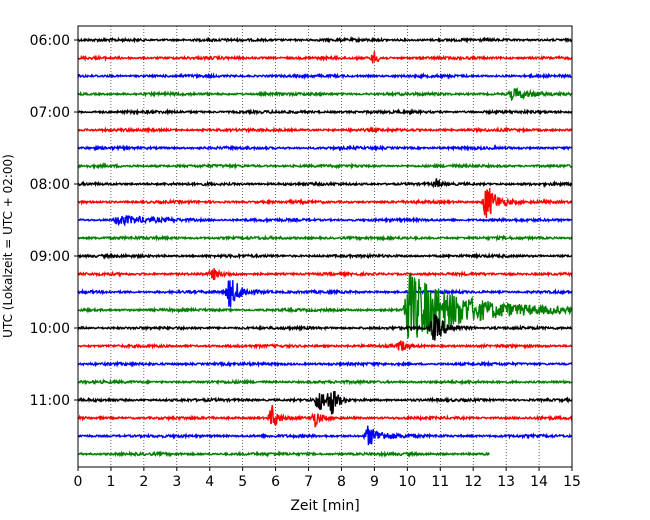  Describe the element at coordinates (110, 482) in the screenshot. I see `x-tick-label: 1` at that location.